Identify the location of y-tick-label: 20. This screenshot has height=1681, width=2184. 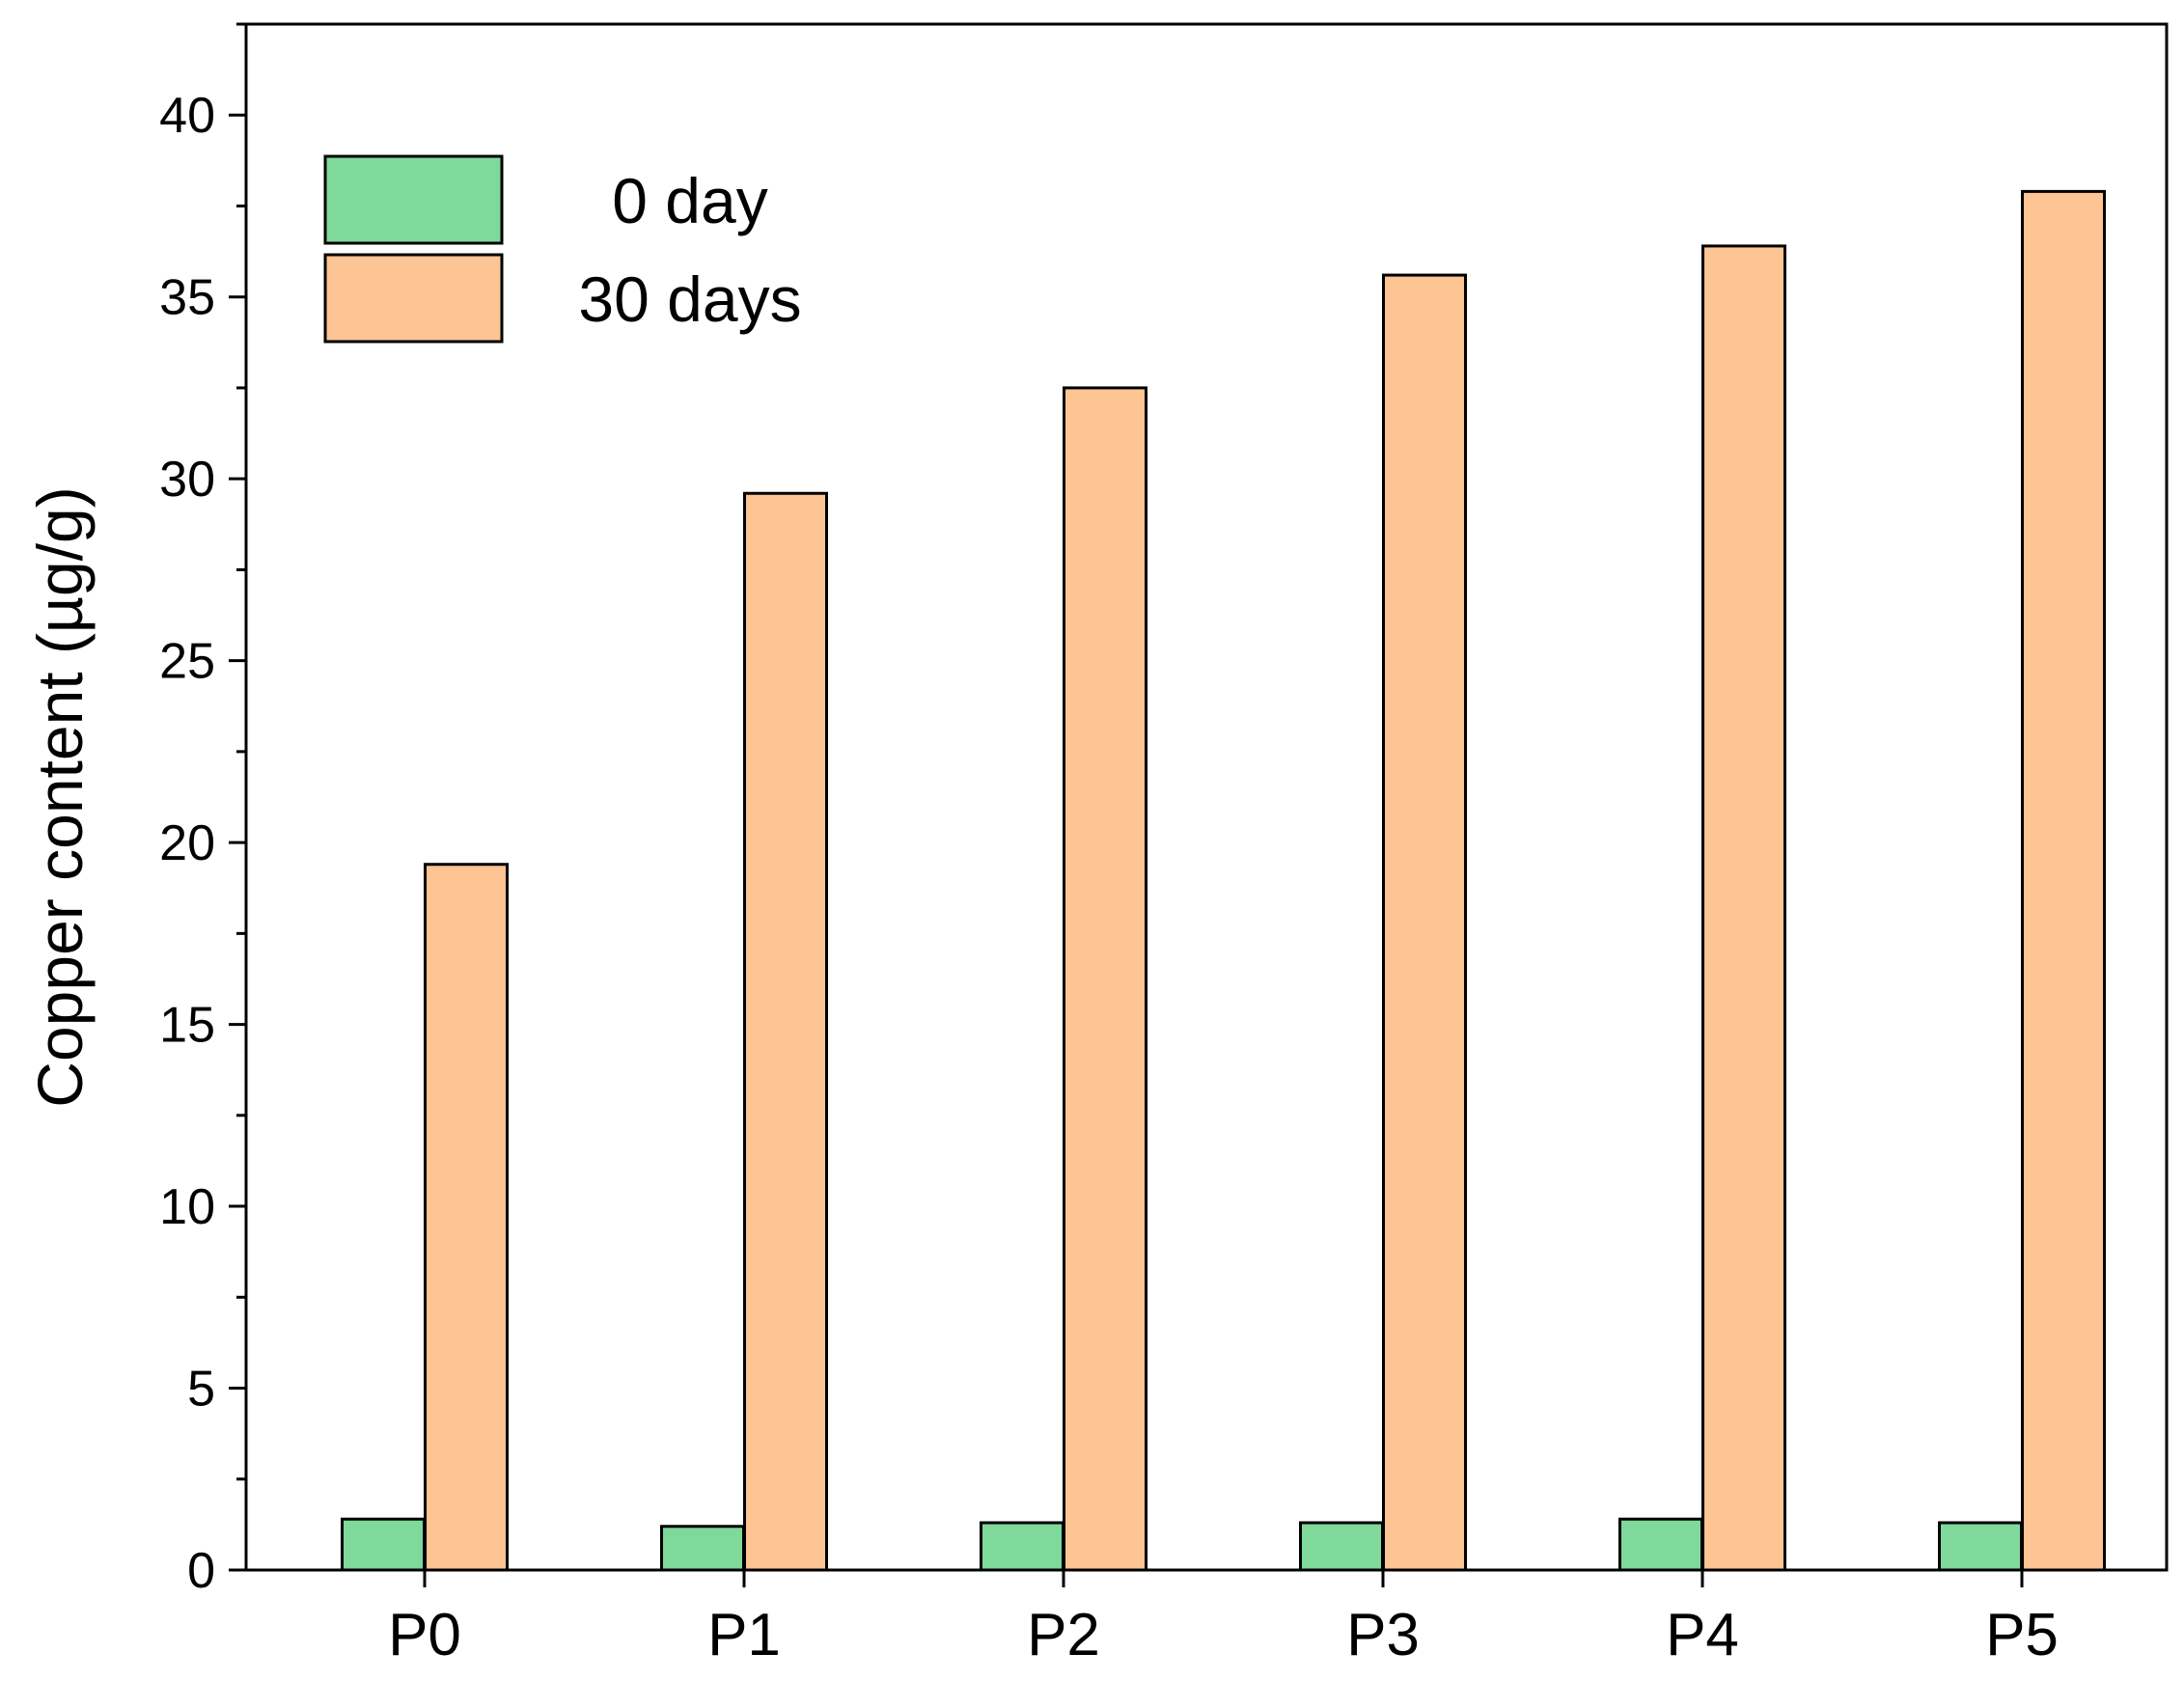
(187, 843).